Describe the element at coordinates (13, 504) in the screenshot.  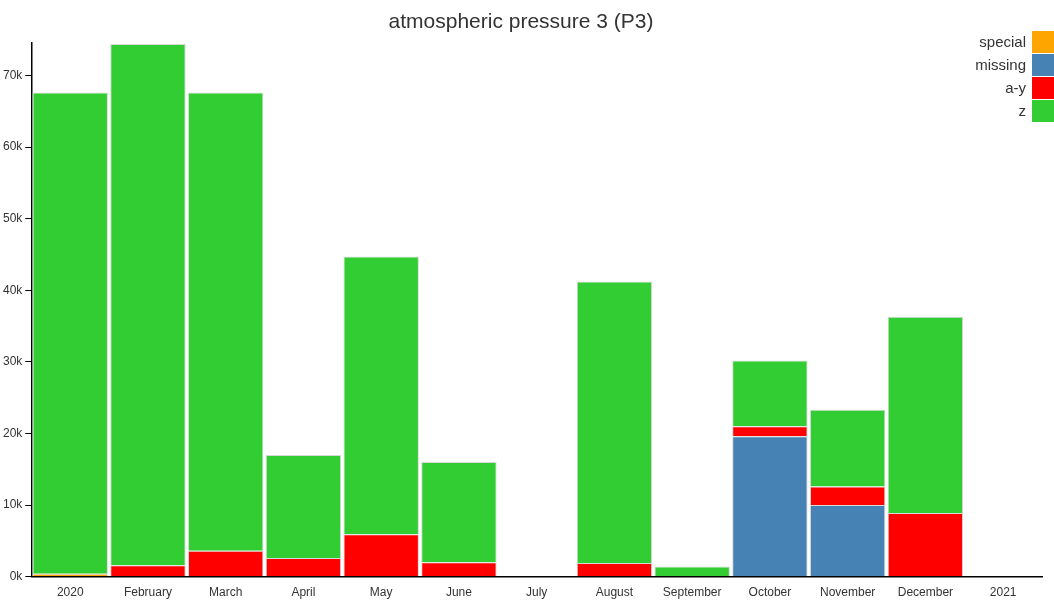
I see `y-tick-label: 10k` at that location.